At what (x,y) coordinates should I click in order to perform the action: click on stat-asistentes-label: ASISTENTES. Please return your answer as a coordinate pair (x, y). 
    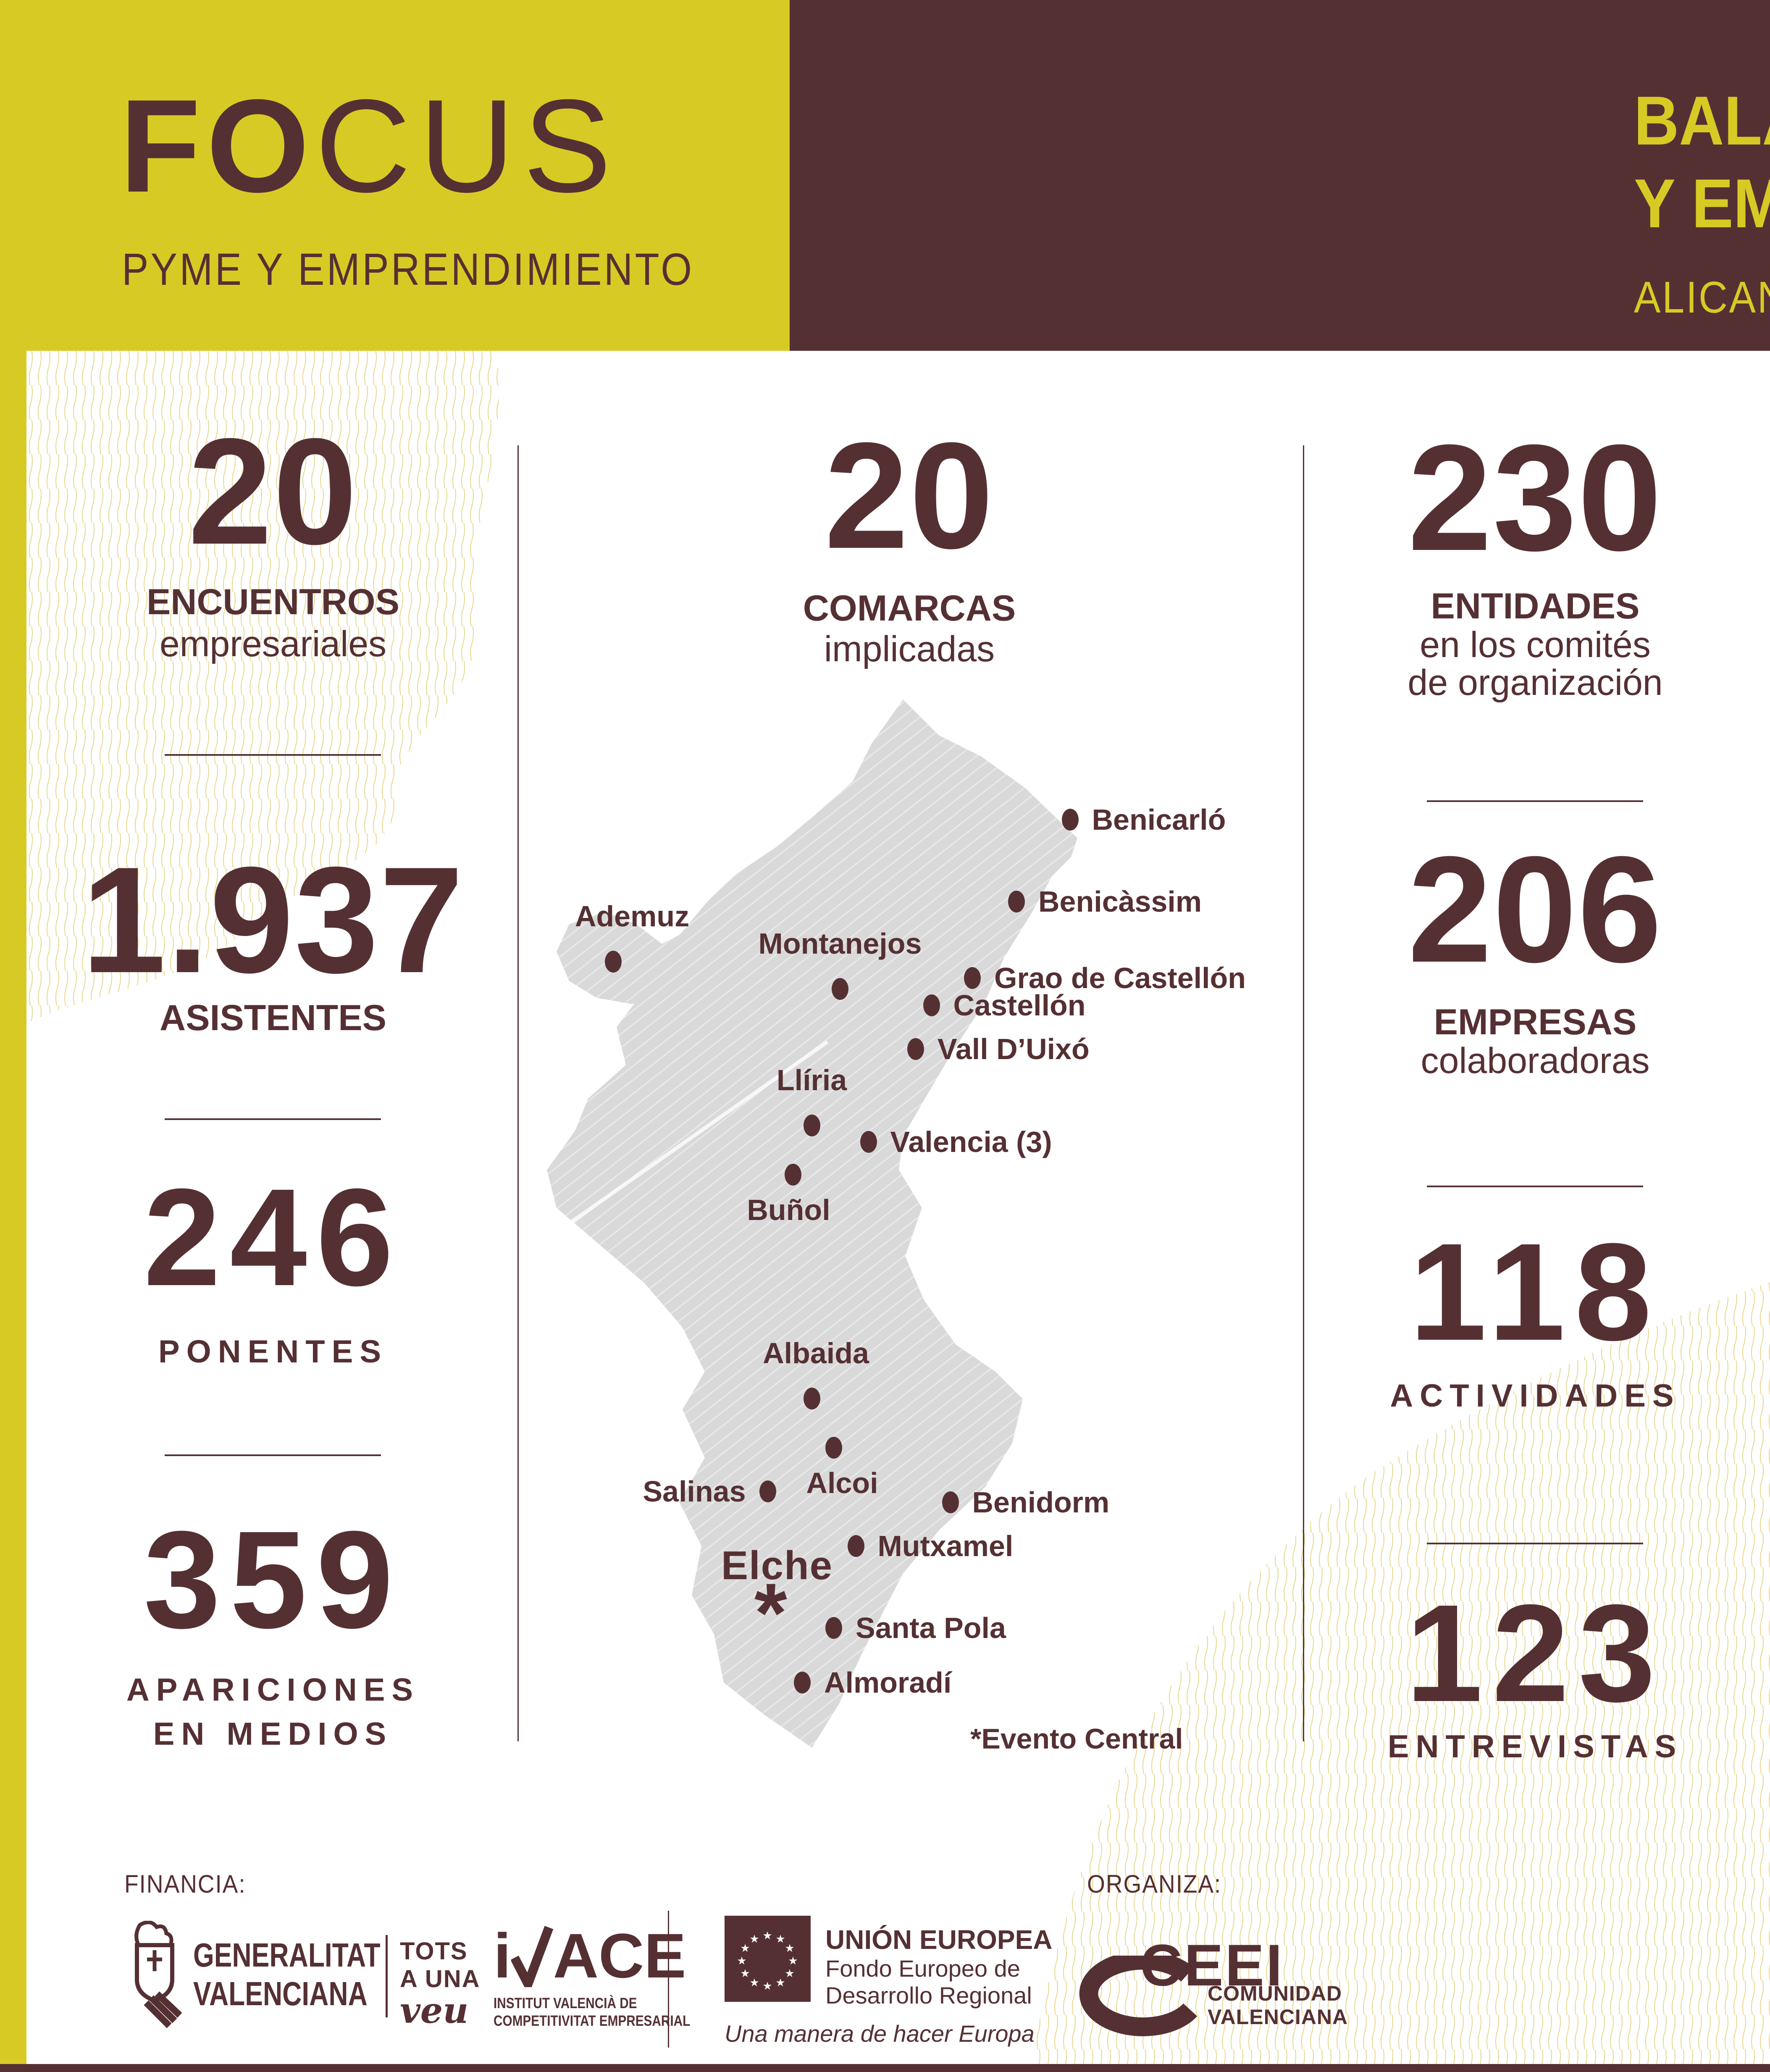
    Looking at the image, I should click on (273, 1018).